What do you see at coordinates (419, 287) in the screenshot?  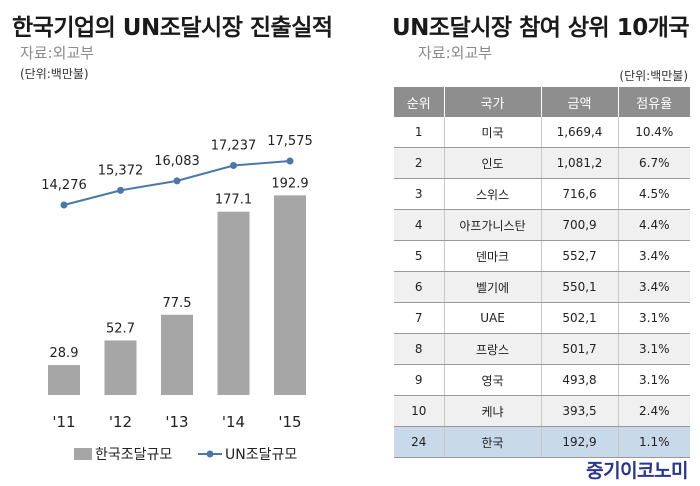 I see `cell-rank: 6` at bounding box center [419, 287].